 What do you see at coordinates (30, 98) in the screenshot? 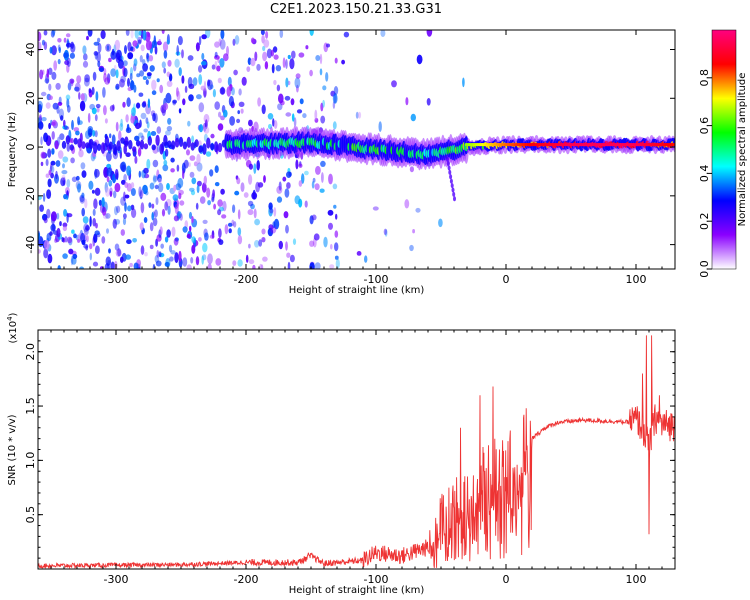
I see `y-tick-label: 20` at bounding box center [30, 98].